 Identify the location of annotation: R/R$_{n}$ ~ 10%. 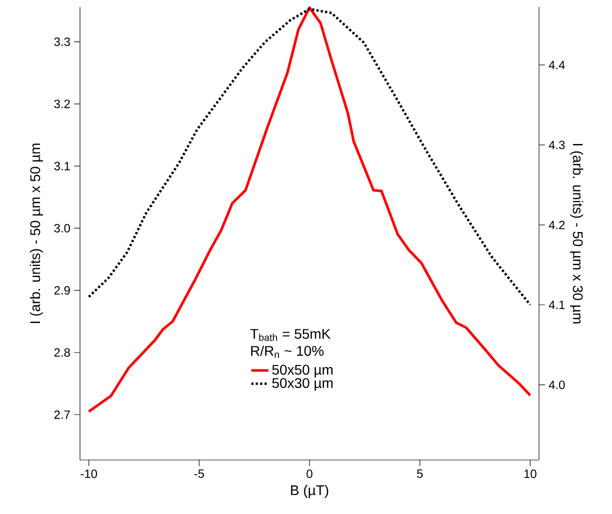
(287, 352).